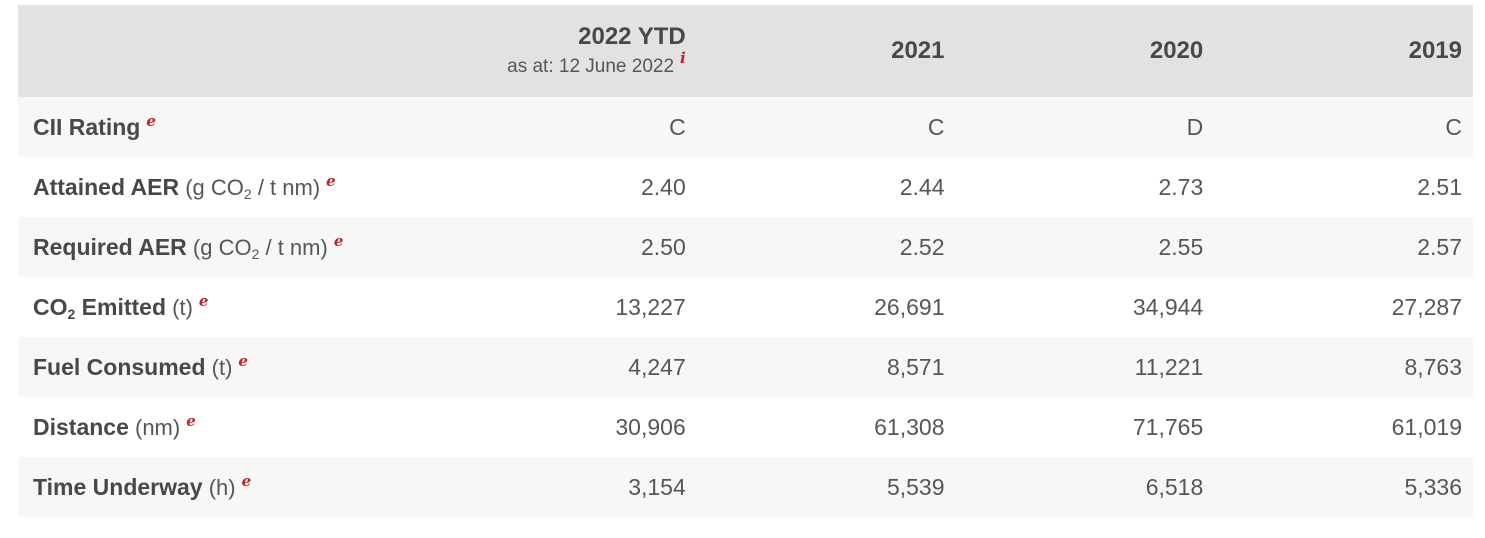 The width and height of the screenshot is (1485, 538). Describe the element at coordinates (826, 367) in the screenshot. I see `value-2021: 8,571` at that location.